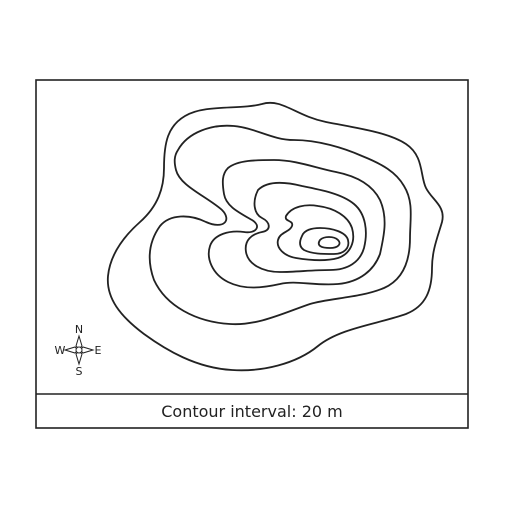 Image resolution: width=512 pixels, height=512 pixels. I want to click on compass-east-label: E, so click(98, 350).